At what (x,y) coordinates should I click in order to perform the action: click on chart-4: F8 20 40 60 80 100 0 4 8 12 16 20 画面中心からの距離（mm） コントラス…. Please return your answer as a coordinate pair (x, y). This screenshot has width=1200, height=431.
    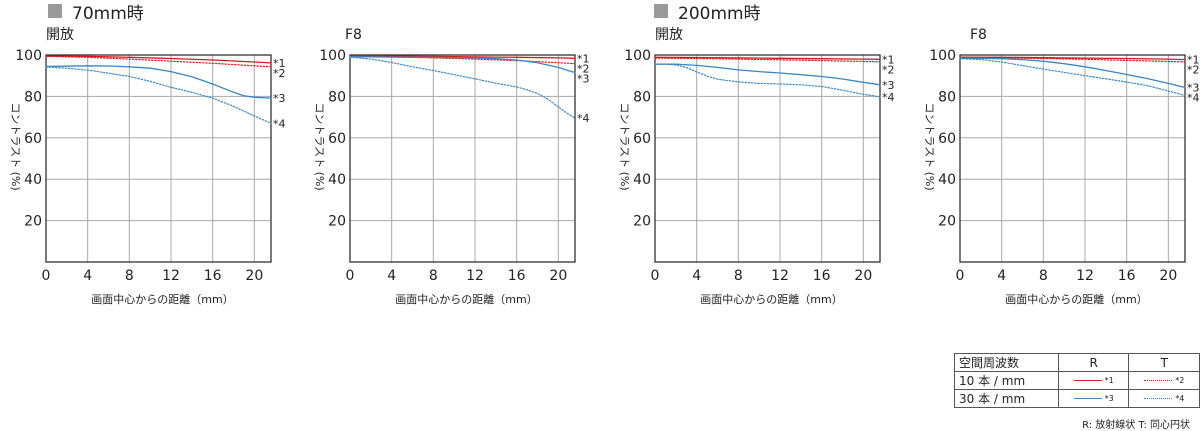
    Looking at the image, I should click on (1061, 166).